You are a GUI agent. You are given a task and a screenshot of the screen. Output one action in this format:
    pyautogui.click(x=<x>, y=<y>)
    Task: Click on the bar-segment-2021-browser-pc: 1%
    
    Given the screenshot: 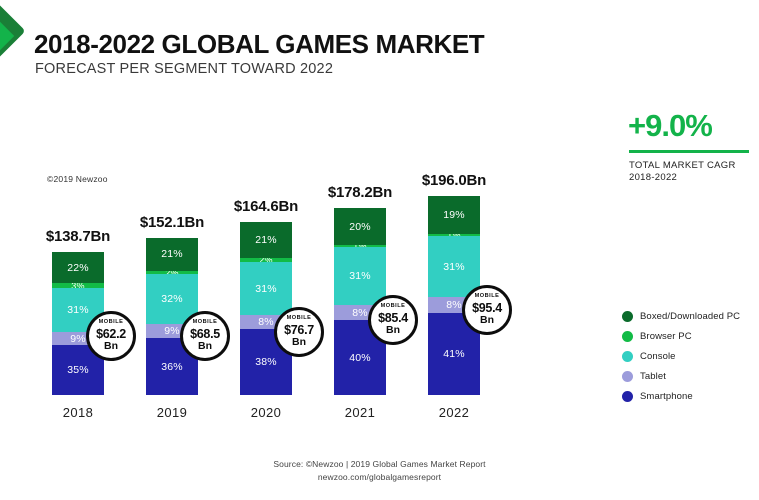 What is the action you would take?
    pyautogui.click(x=360, y=246)
    